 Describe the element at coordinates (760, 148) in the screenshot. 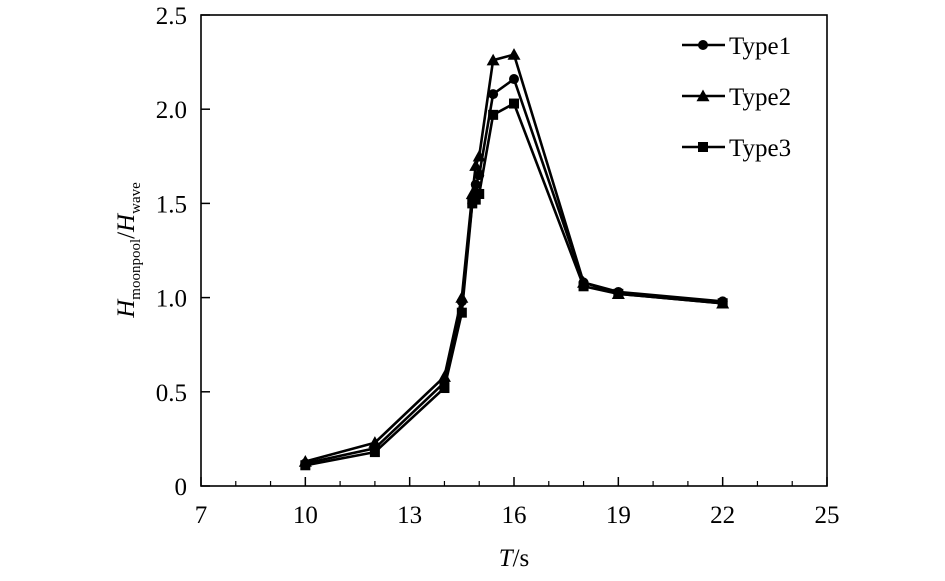

I see `legend-label: Type3` at that location.